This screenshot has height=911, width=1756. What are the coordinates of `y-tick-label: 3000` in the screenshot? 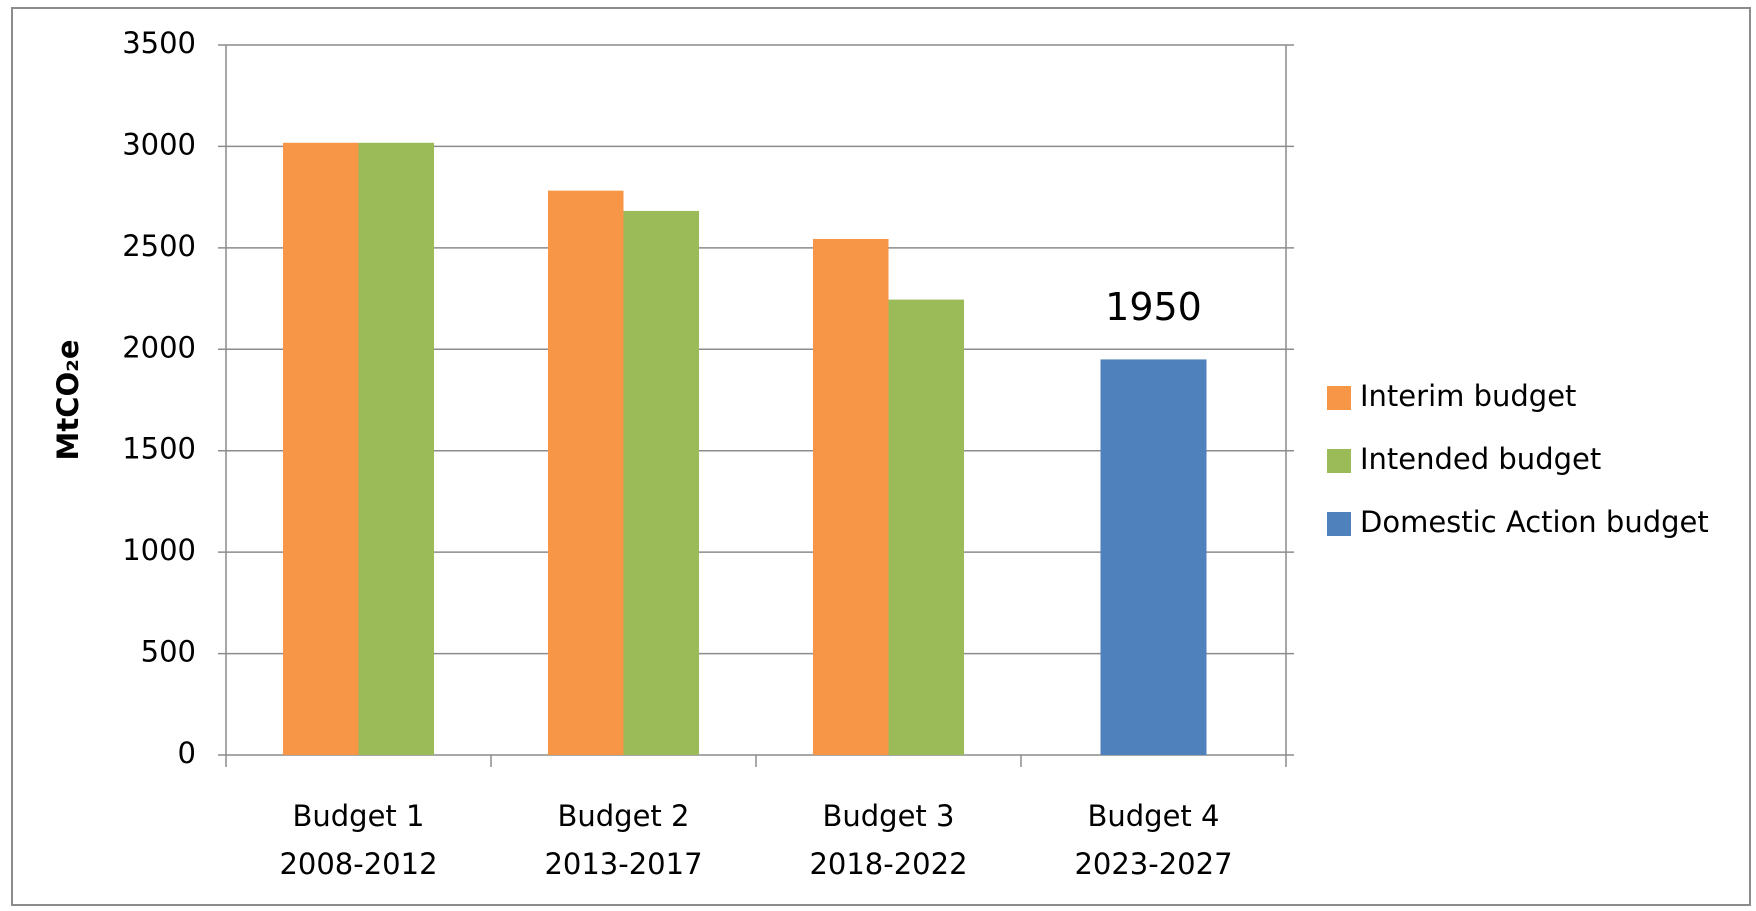 It's located at (159, 144).